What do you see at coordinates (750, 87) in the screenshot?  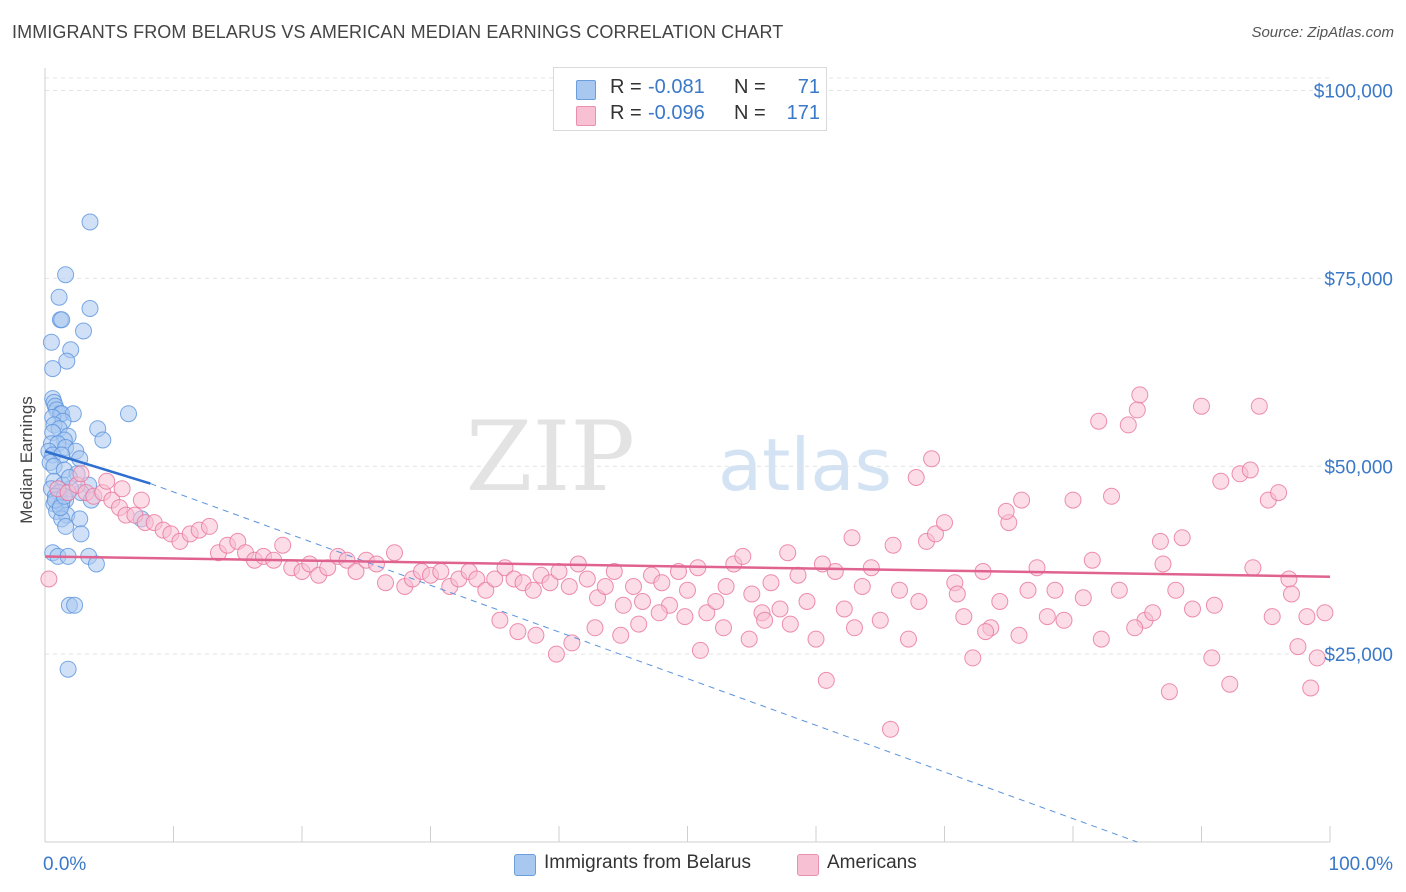 I see `legend-n-label: N =` at bounding box center [750, 87].